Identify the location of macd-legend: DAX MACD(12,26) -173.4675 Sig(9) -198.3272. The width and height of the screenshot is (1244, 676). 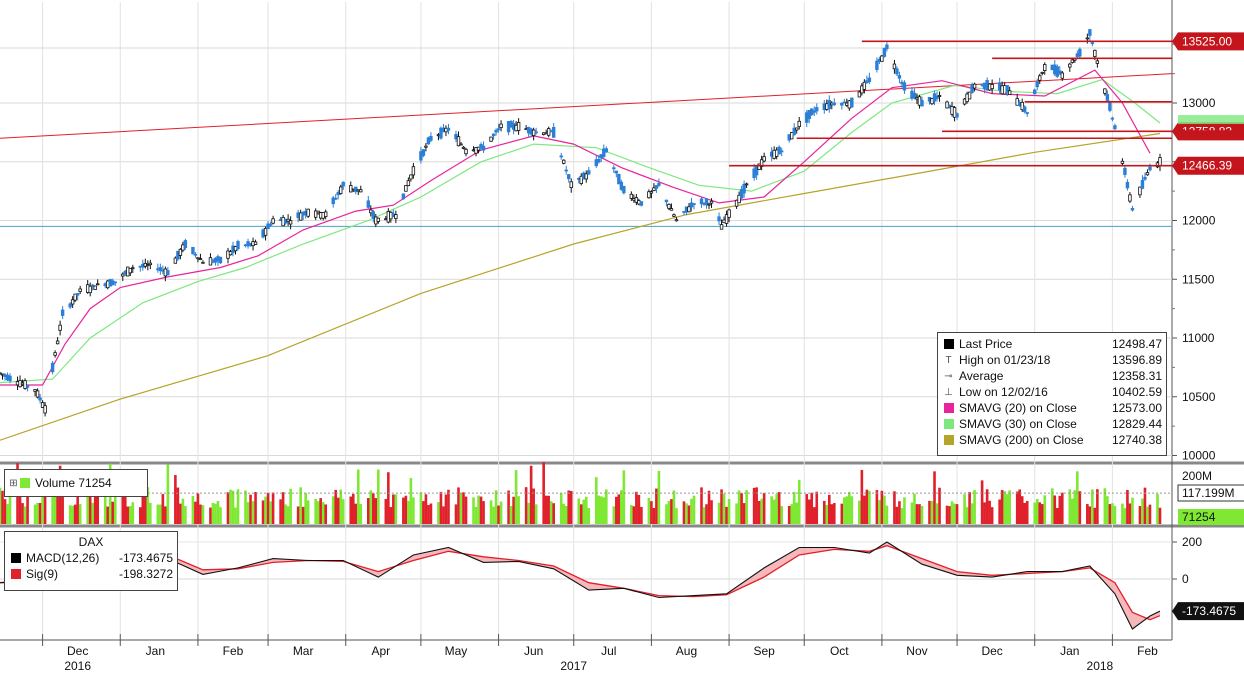
(91, 561).